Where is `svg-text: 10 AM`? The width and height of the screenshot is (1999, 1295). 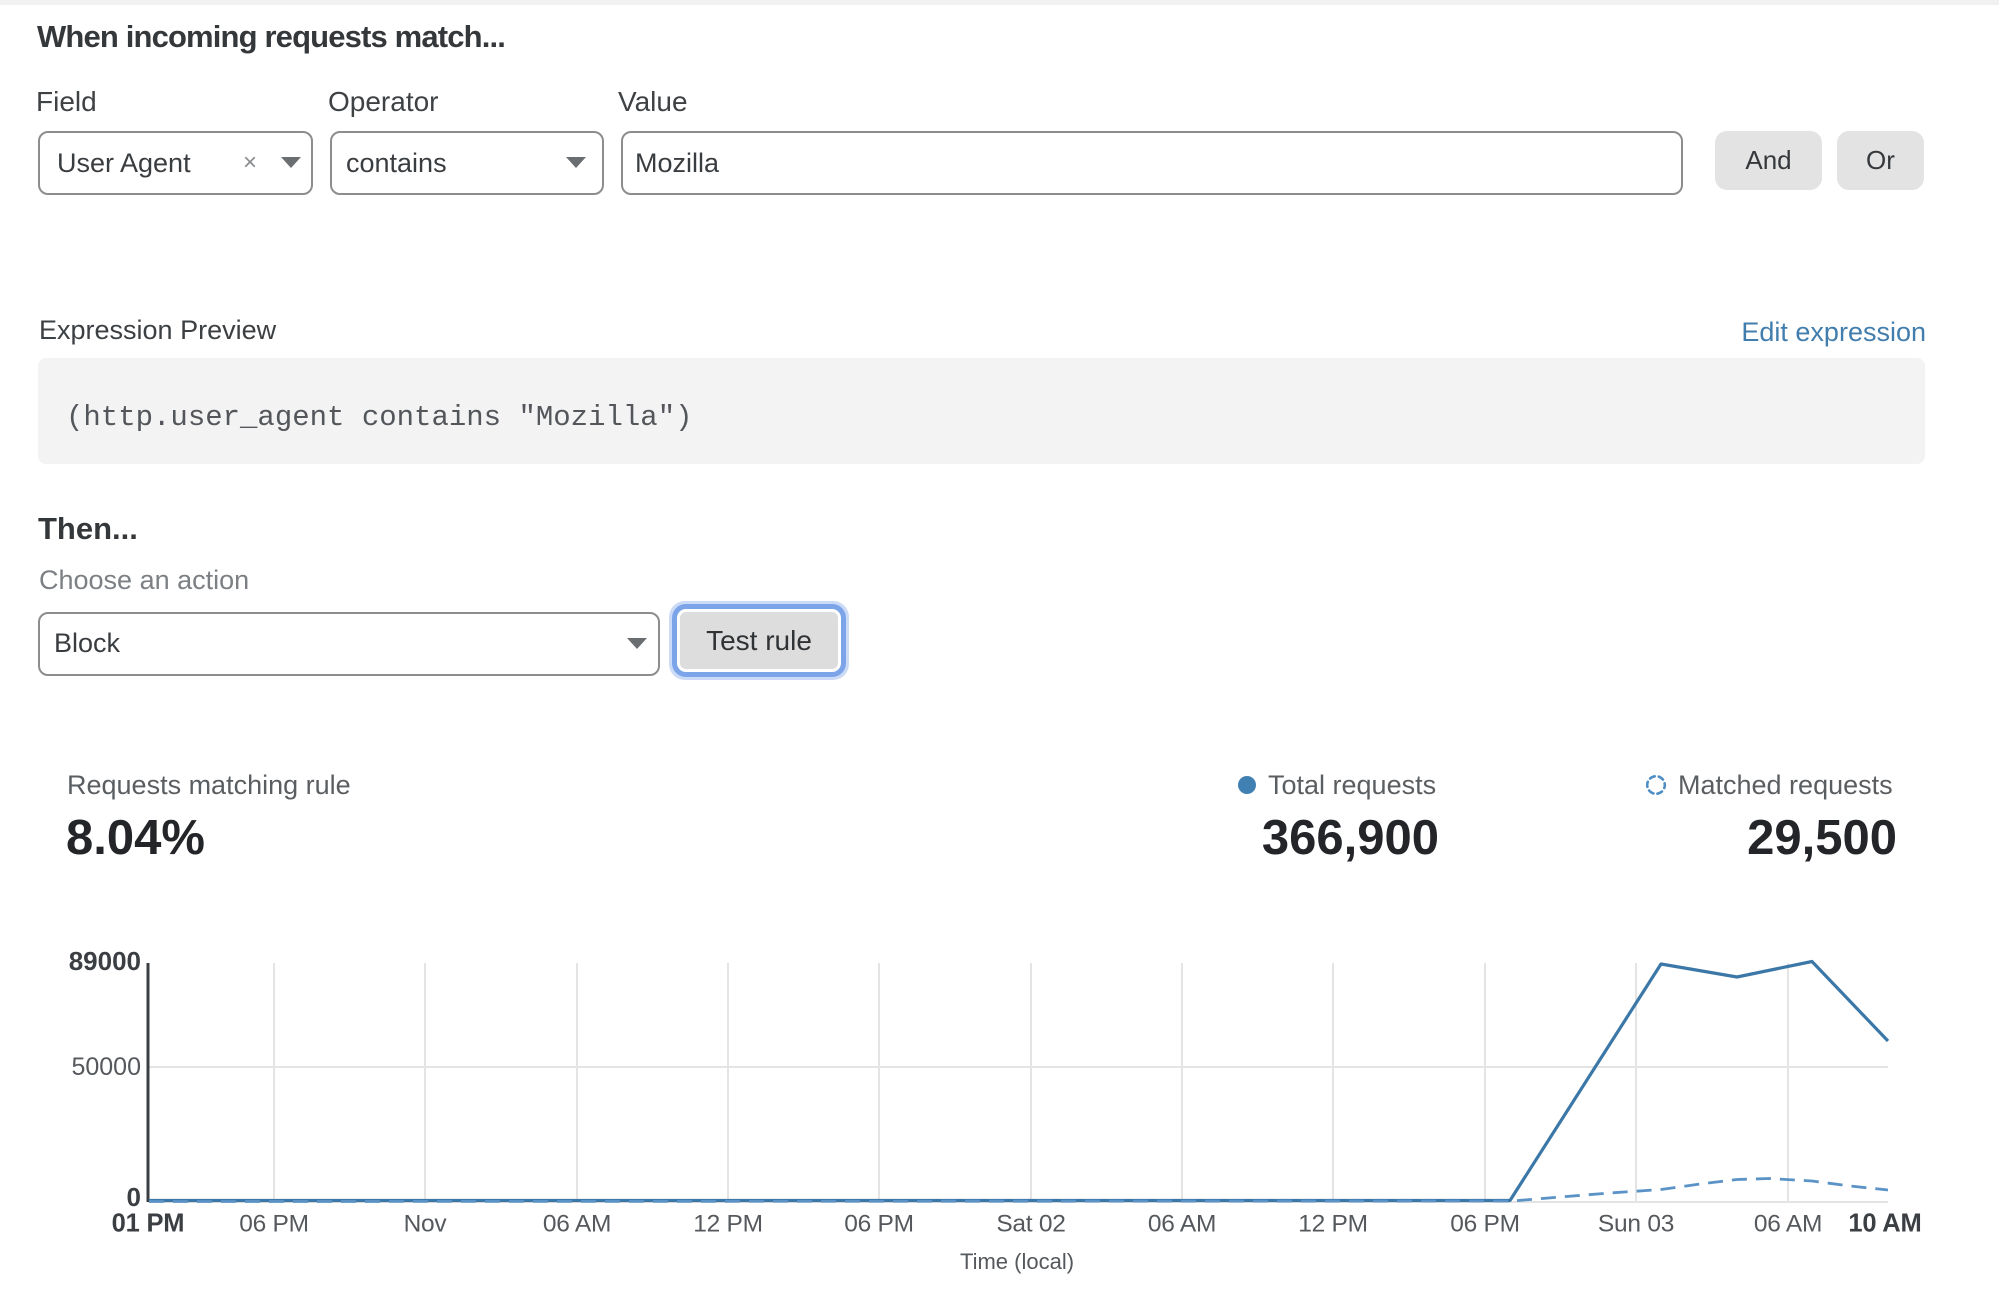 svg-text: 10 AM is located at coordinates (1884, 1224).